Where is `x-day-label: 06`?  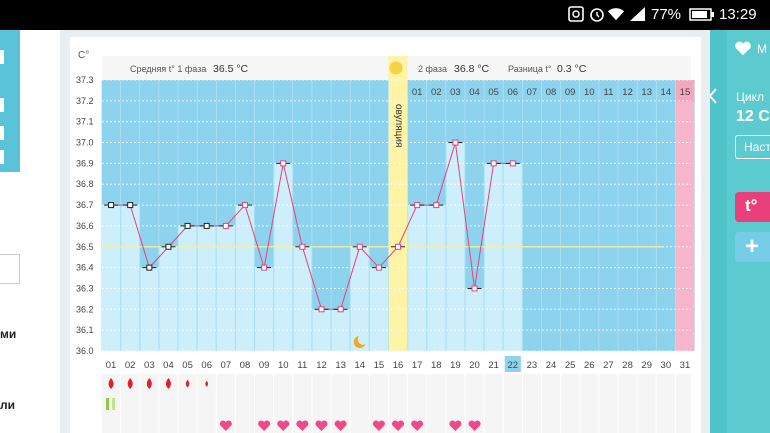 x-day-label: 06 is located at coordinates (206, 365).